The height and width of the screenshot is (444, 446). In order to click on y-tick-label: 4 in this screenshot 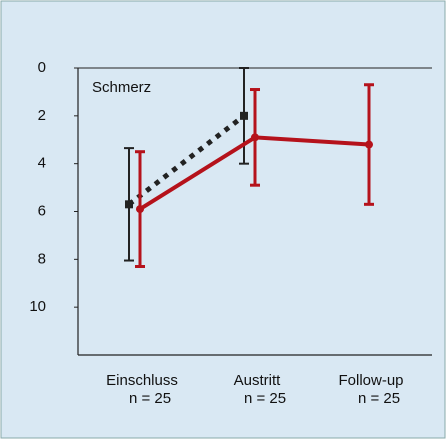, I will do `click(42, 163)`.